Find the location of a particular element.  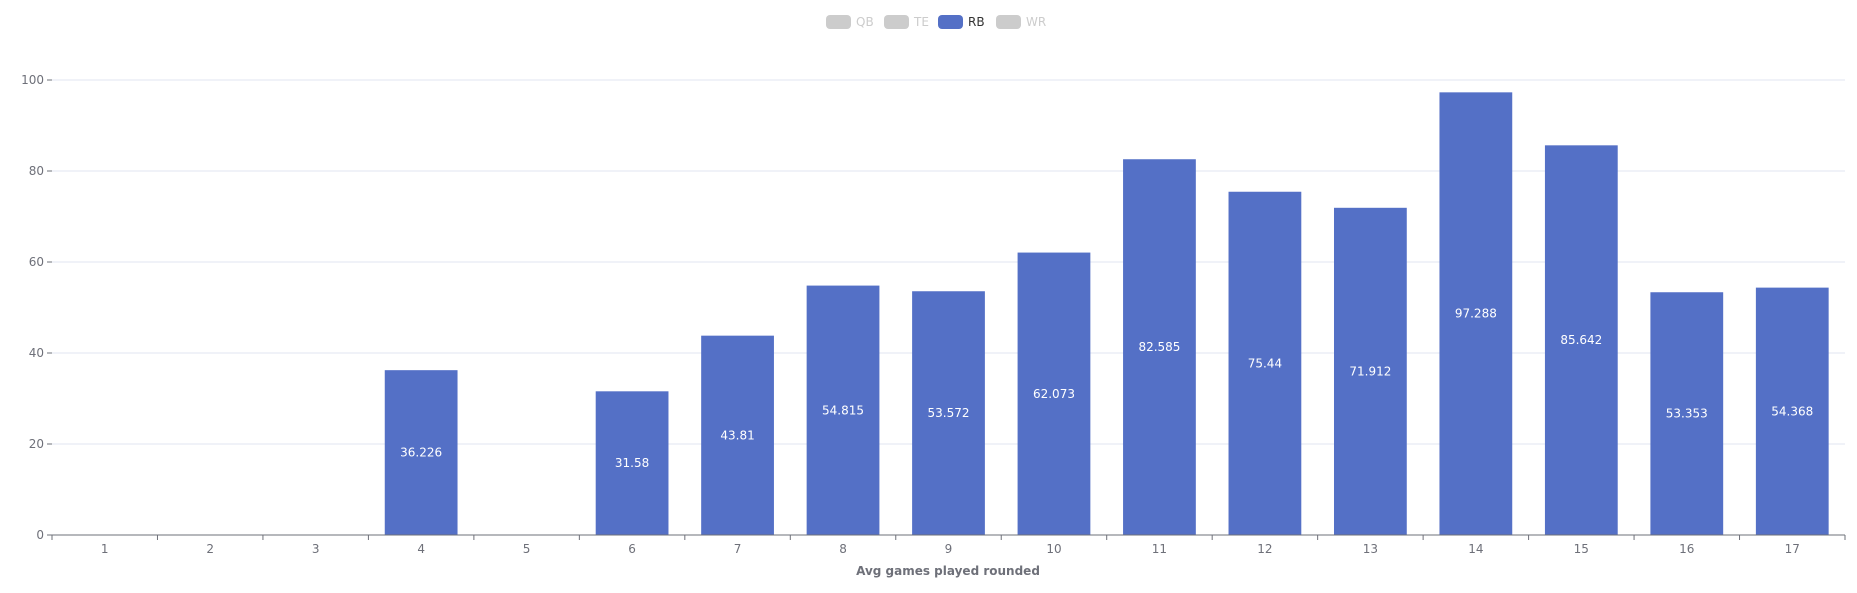

legend-item-qb: QB is located at coordinates (850, 22).